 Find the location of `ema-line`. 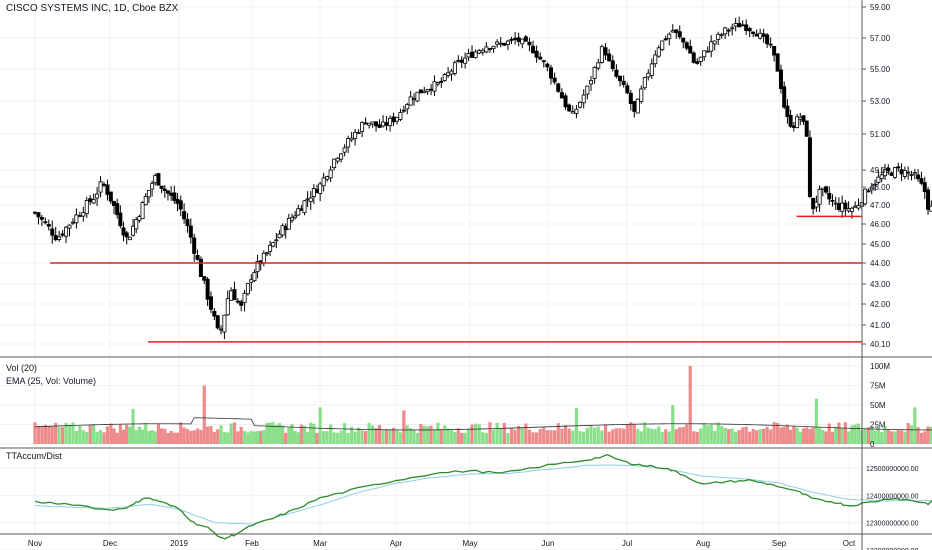

ema-line is located at coordinates (483, 424).